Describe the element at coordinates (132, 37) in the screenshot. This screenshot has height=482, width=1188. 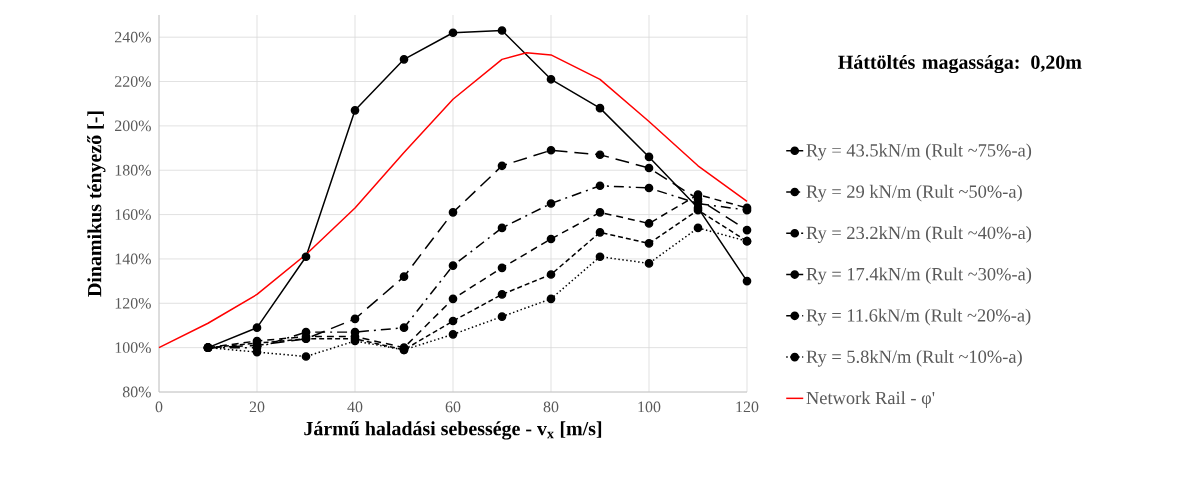
I see `y-tick-label: 240%` at that location.